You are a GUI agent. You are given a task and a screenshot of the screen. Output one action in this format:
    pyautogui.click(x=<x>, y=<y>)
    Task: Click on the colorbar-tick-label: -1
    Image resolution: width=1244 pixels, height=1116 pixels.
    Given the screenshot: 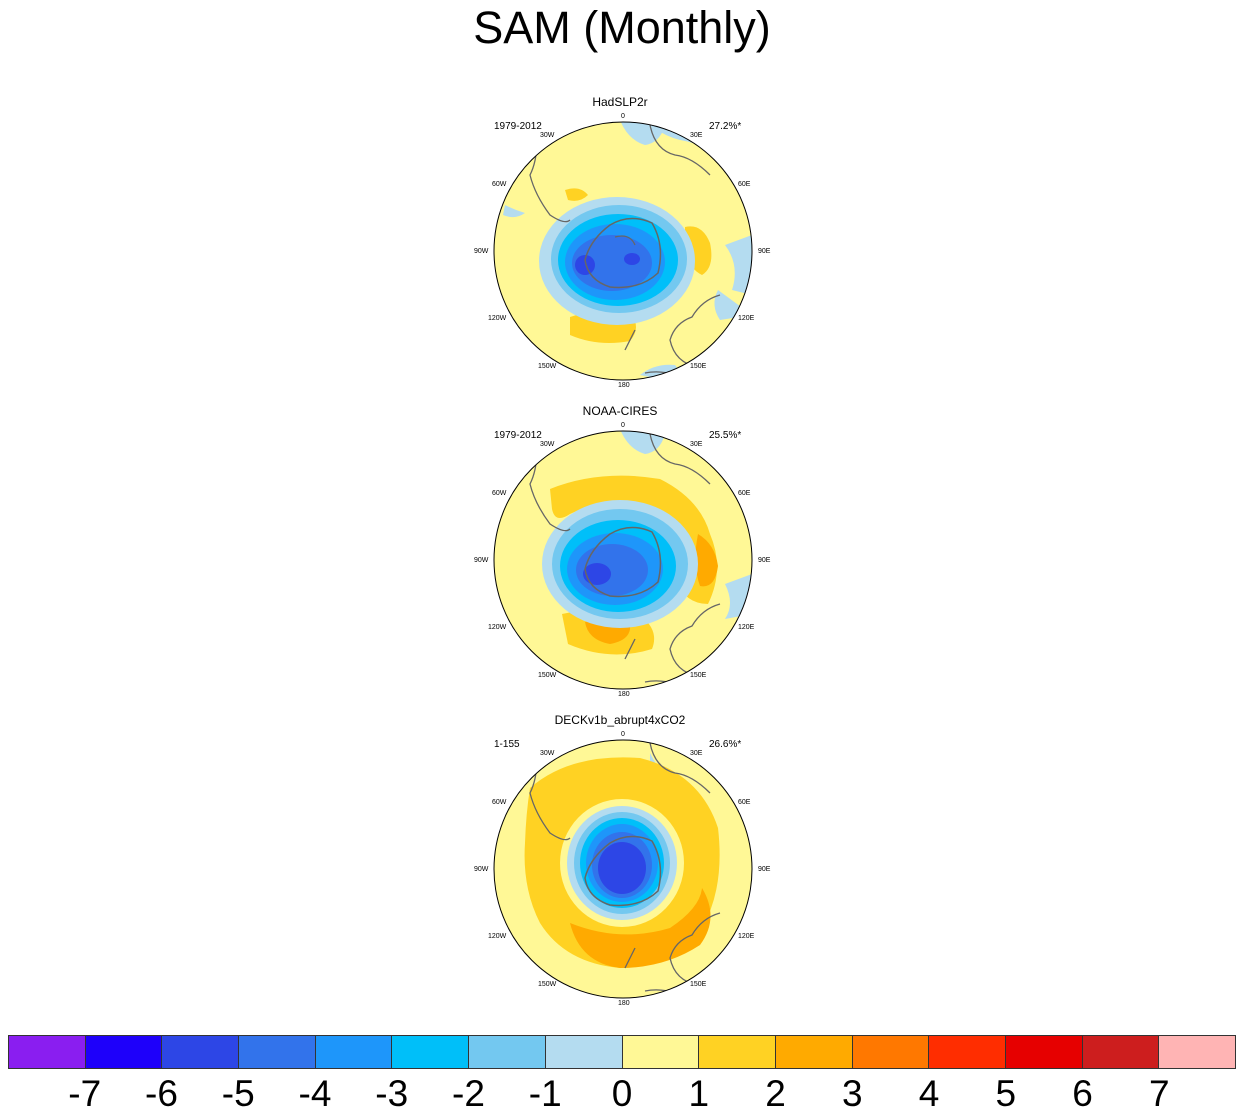 What is the action you would take?
    pyautogui.click(x=545, y=1093)
    